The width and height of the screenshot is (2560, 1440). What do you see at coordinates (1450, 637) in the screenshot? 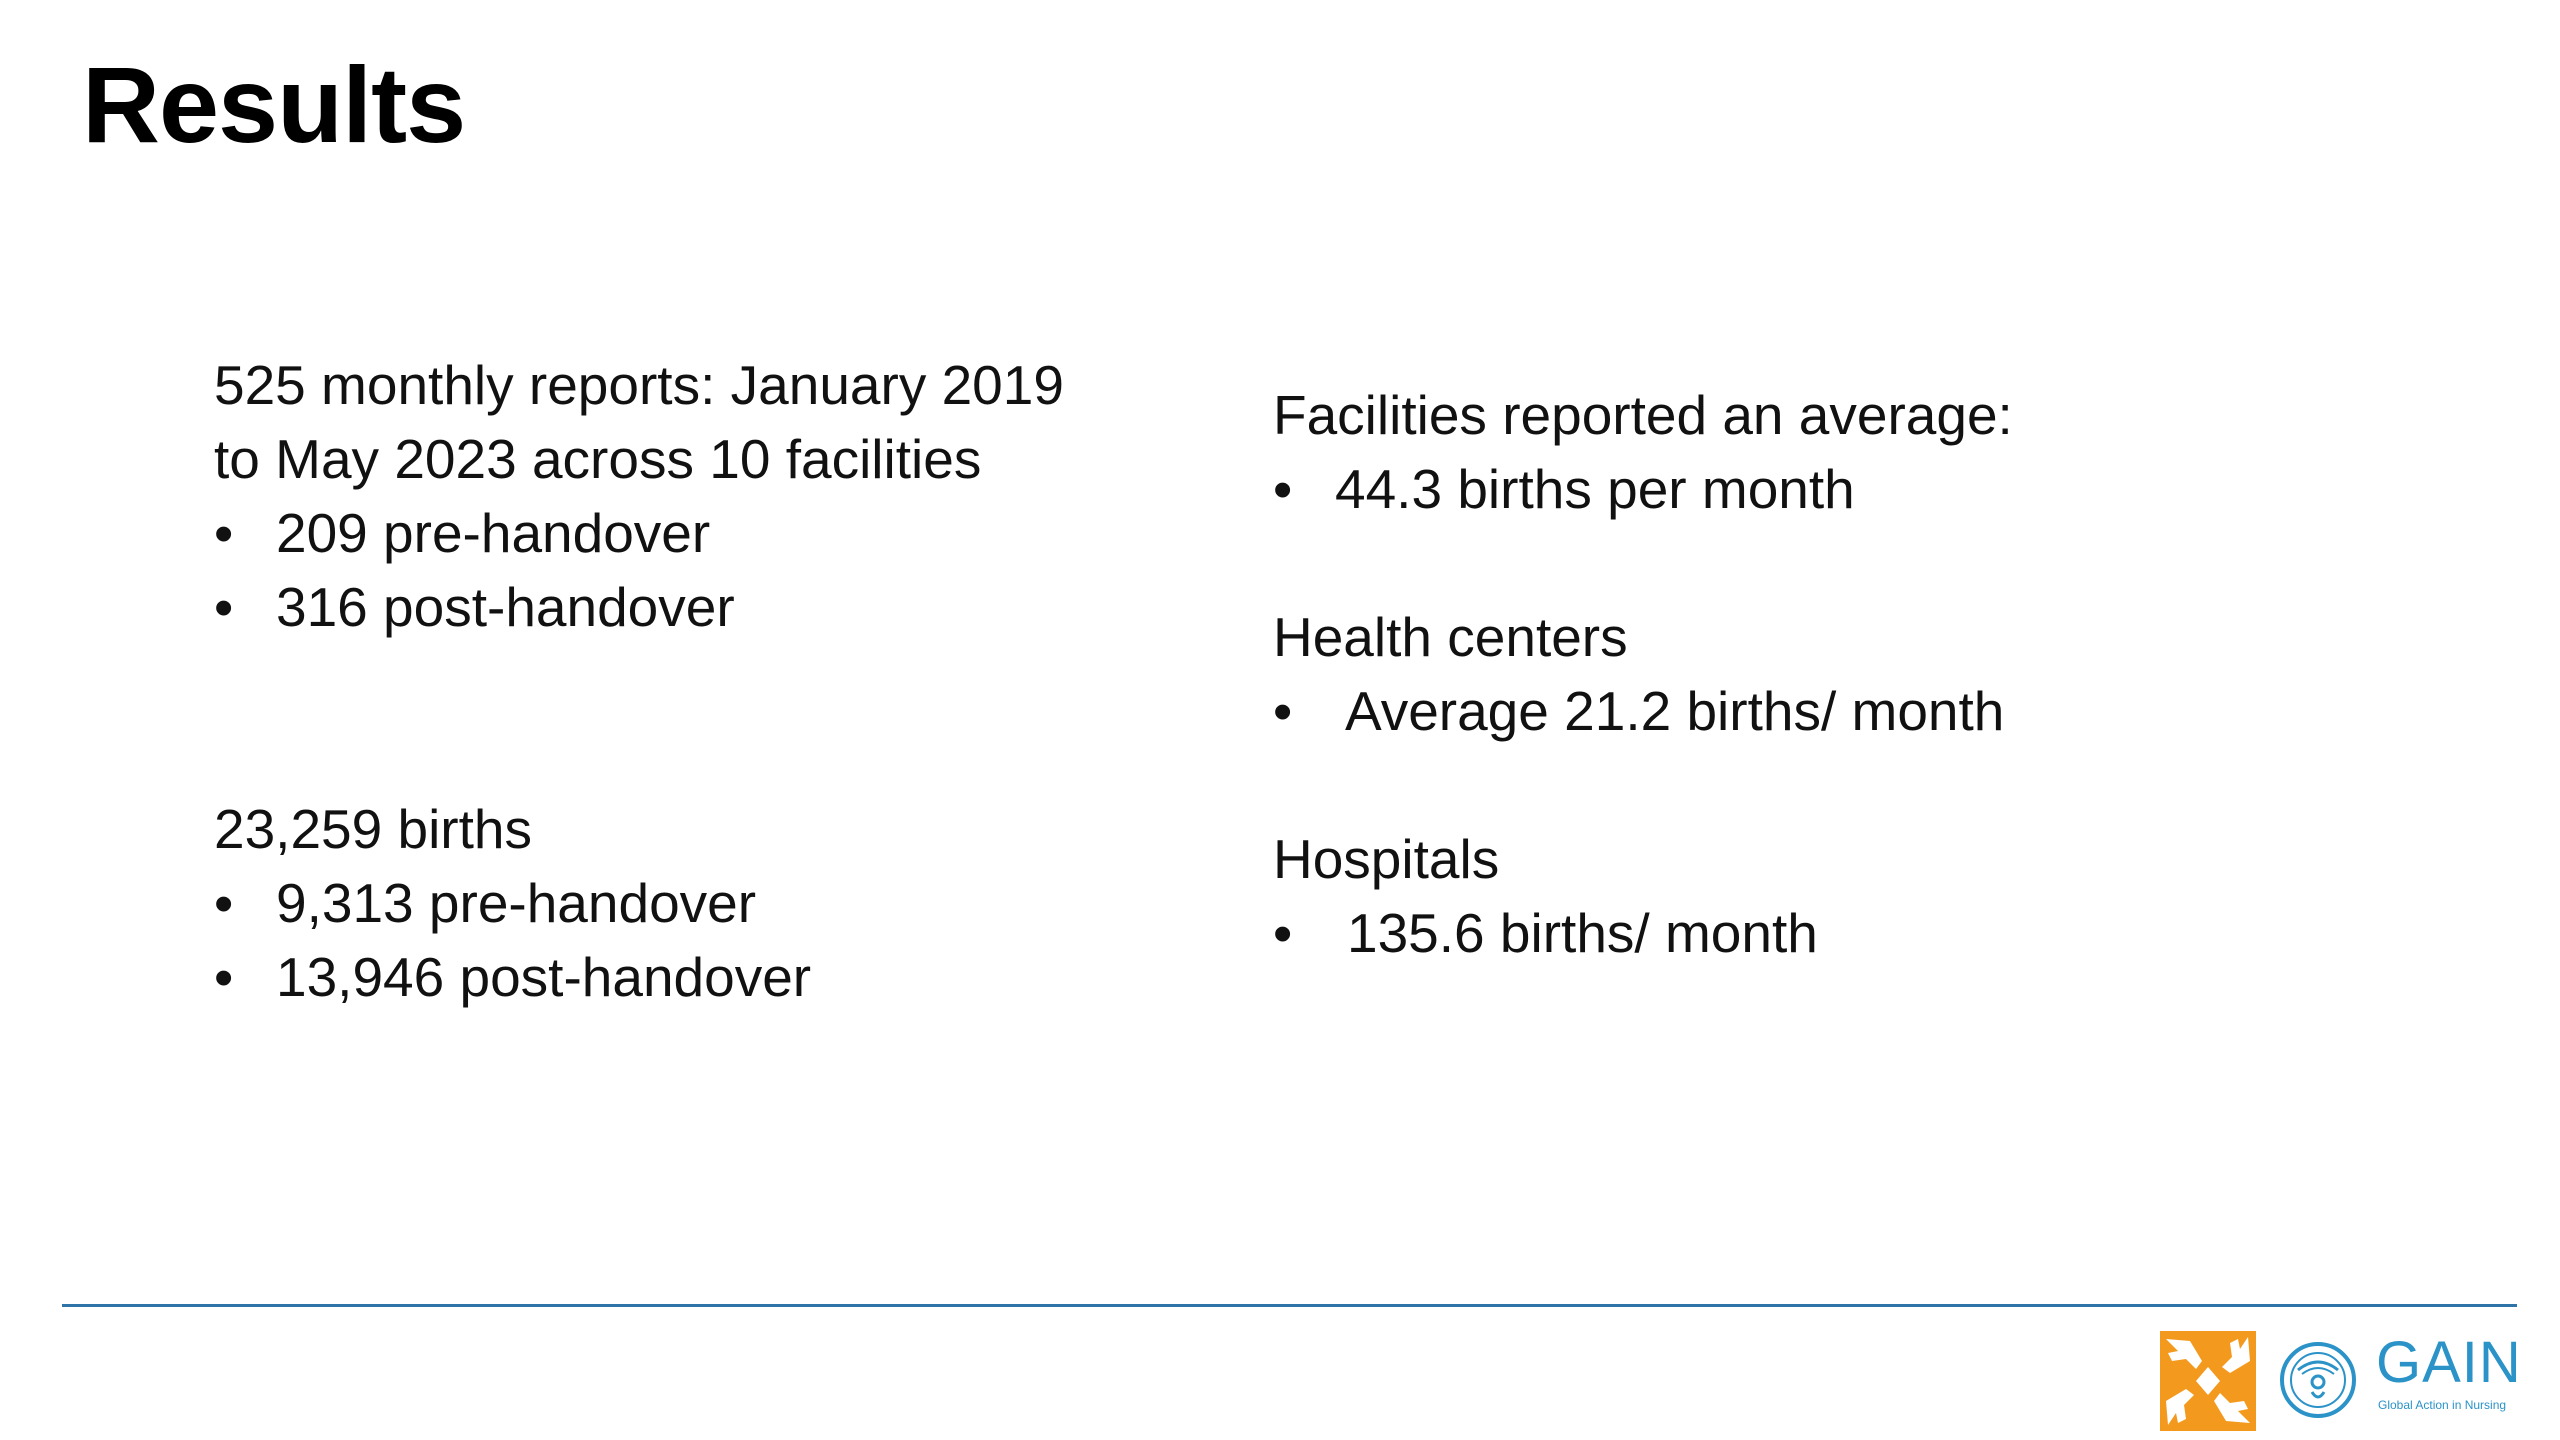
I see `health-centers-heading: Health centers` at bounding box center [1450, 637].